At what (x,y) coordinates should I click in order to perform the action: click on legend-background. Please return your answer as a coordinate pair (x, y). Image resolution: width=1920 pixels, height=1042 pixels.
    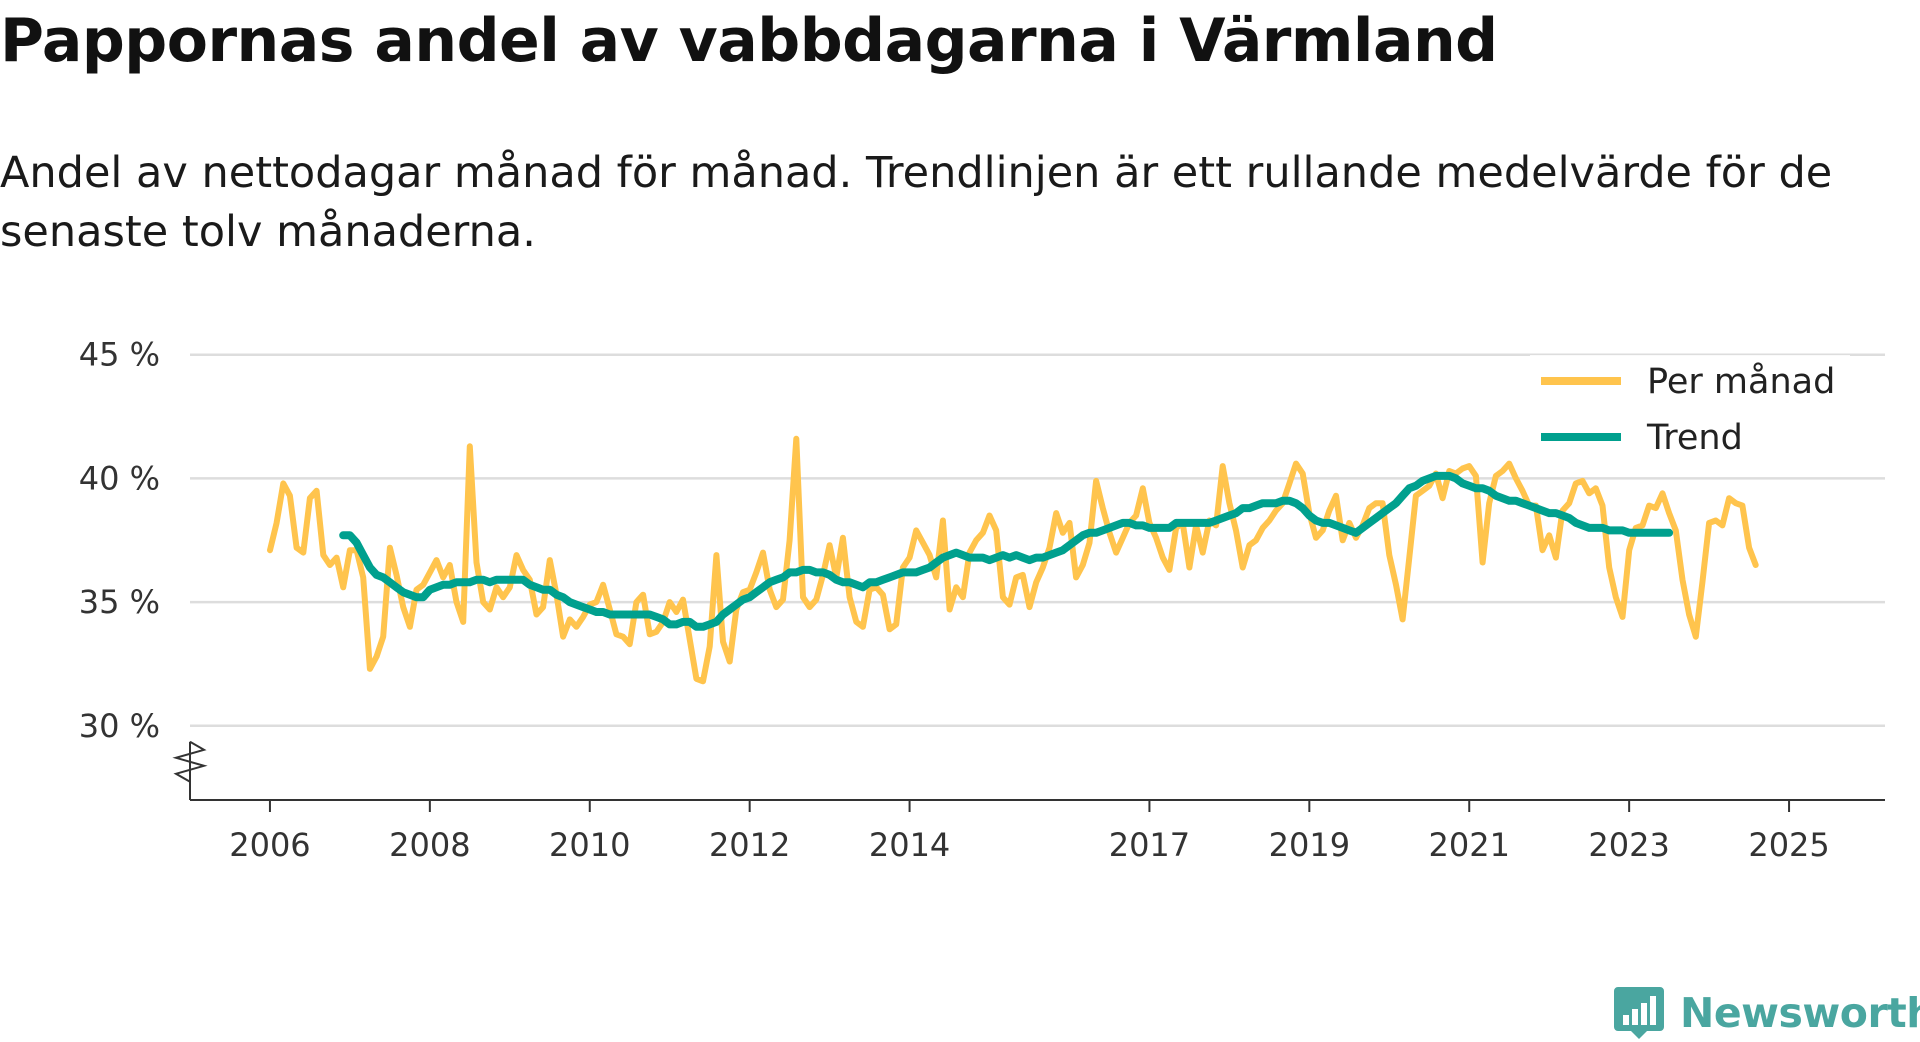
    Looking at the image, I should click on (1690, 410).